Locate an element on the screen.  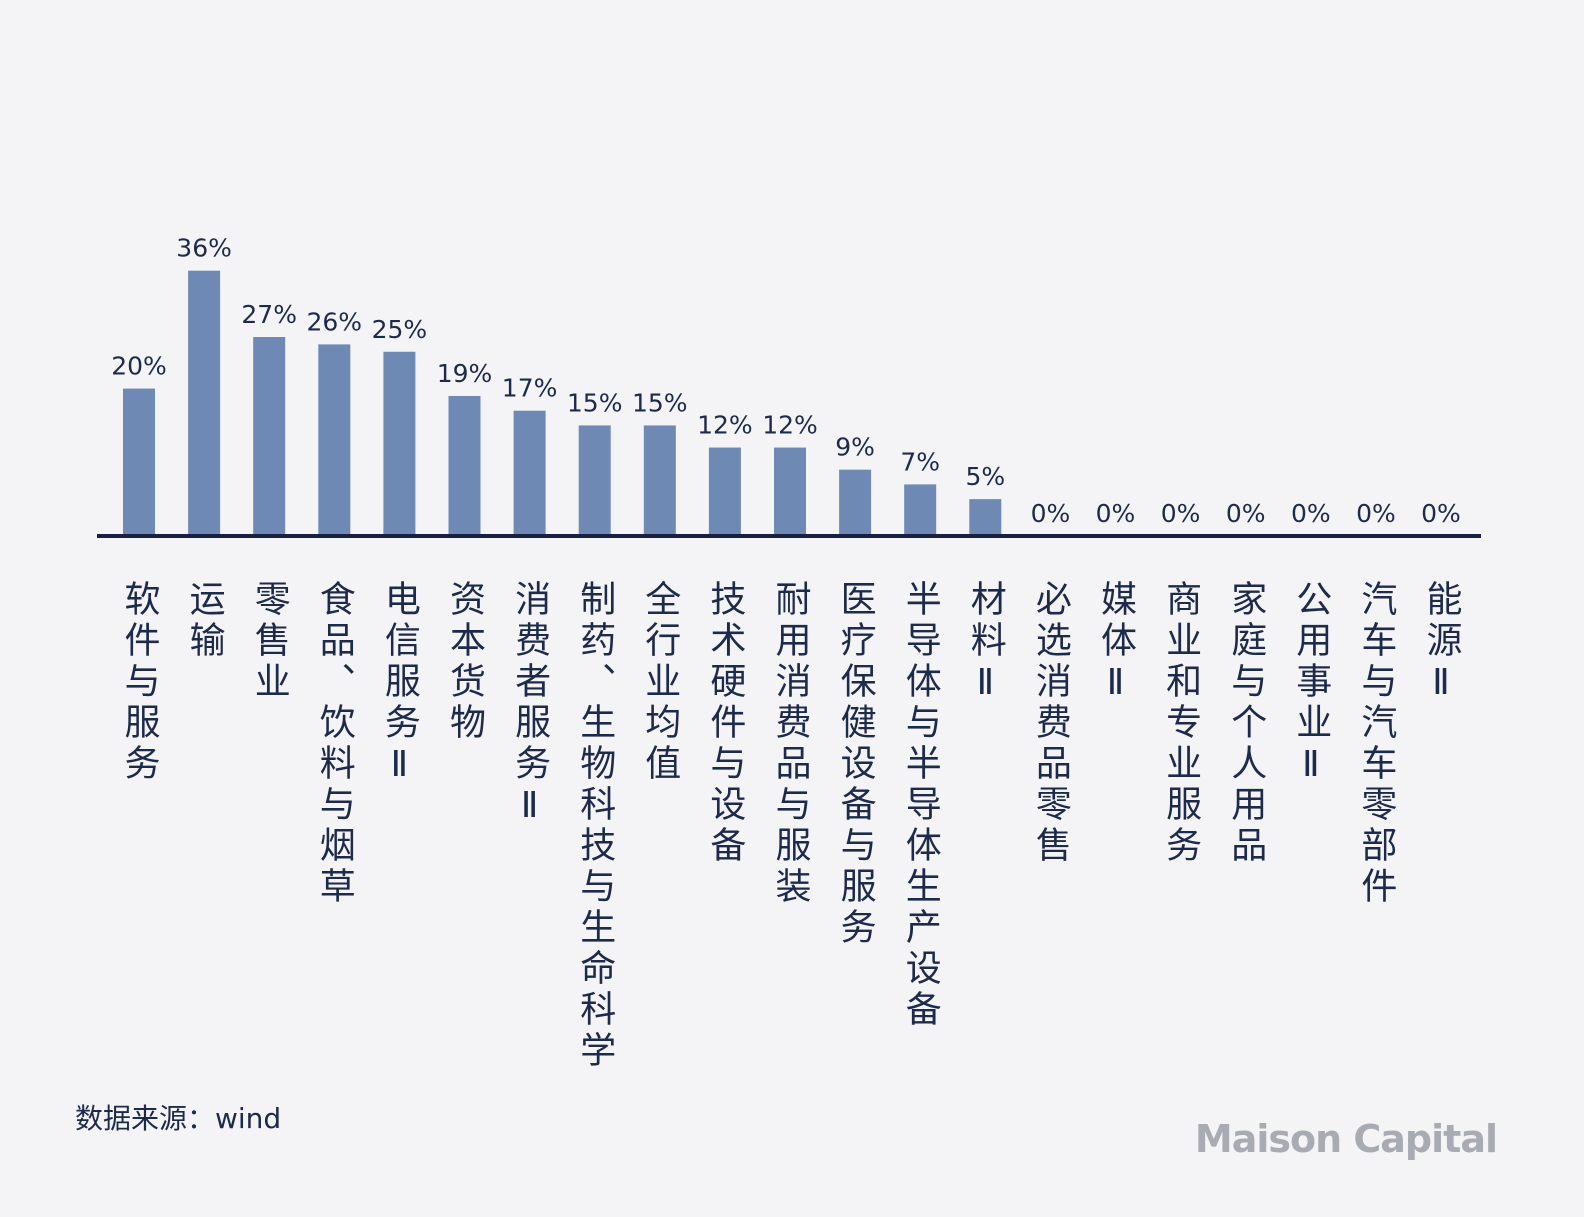
source-note: 数据来源：wind is located at coordinates (178, 1118).